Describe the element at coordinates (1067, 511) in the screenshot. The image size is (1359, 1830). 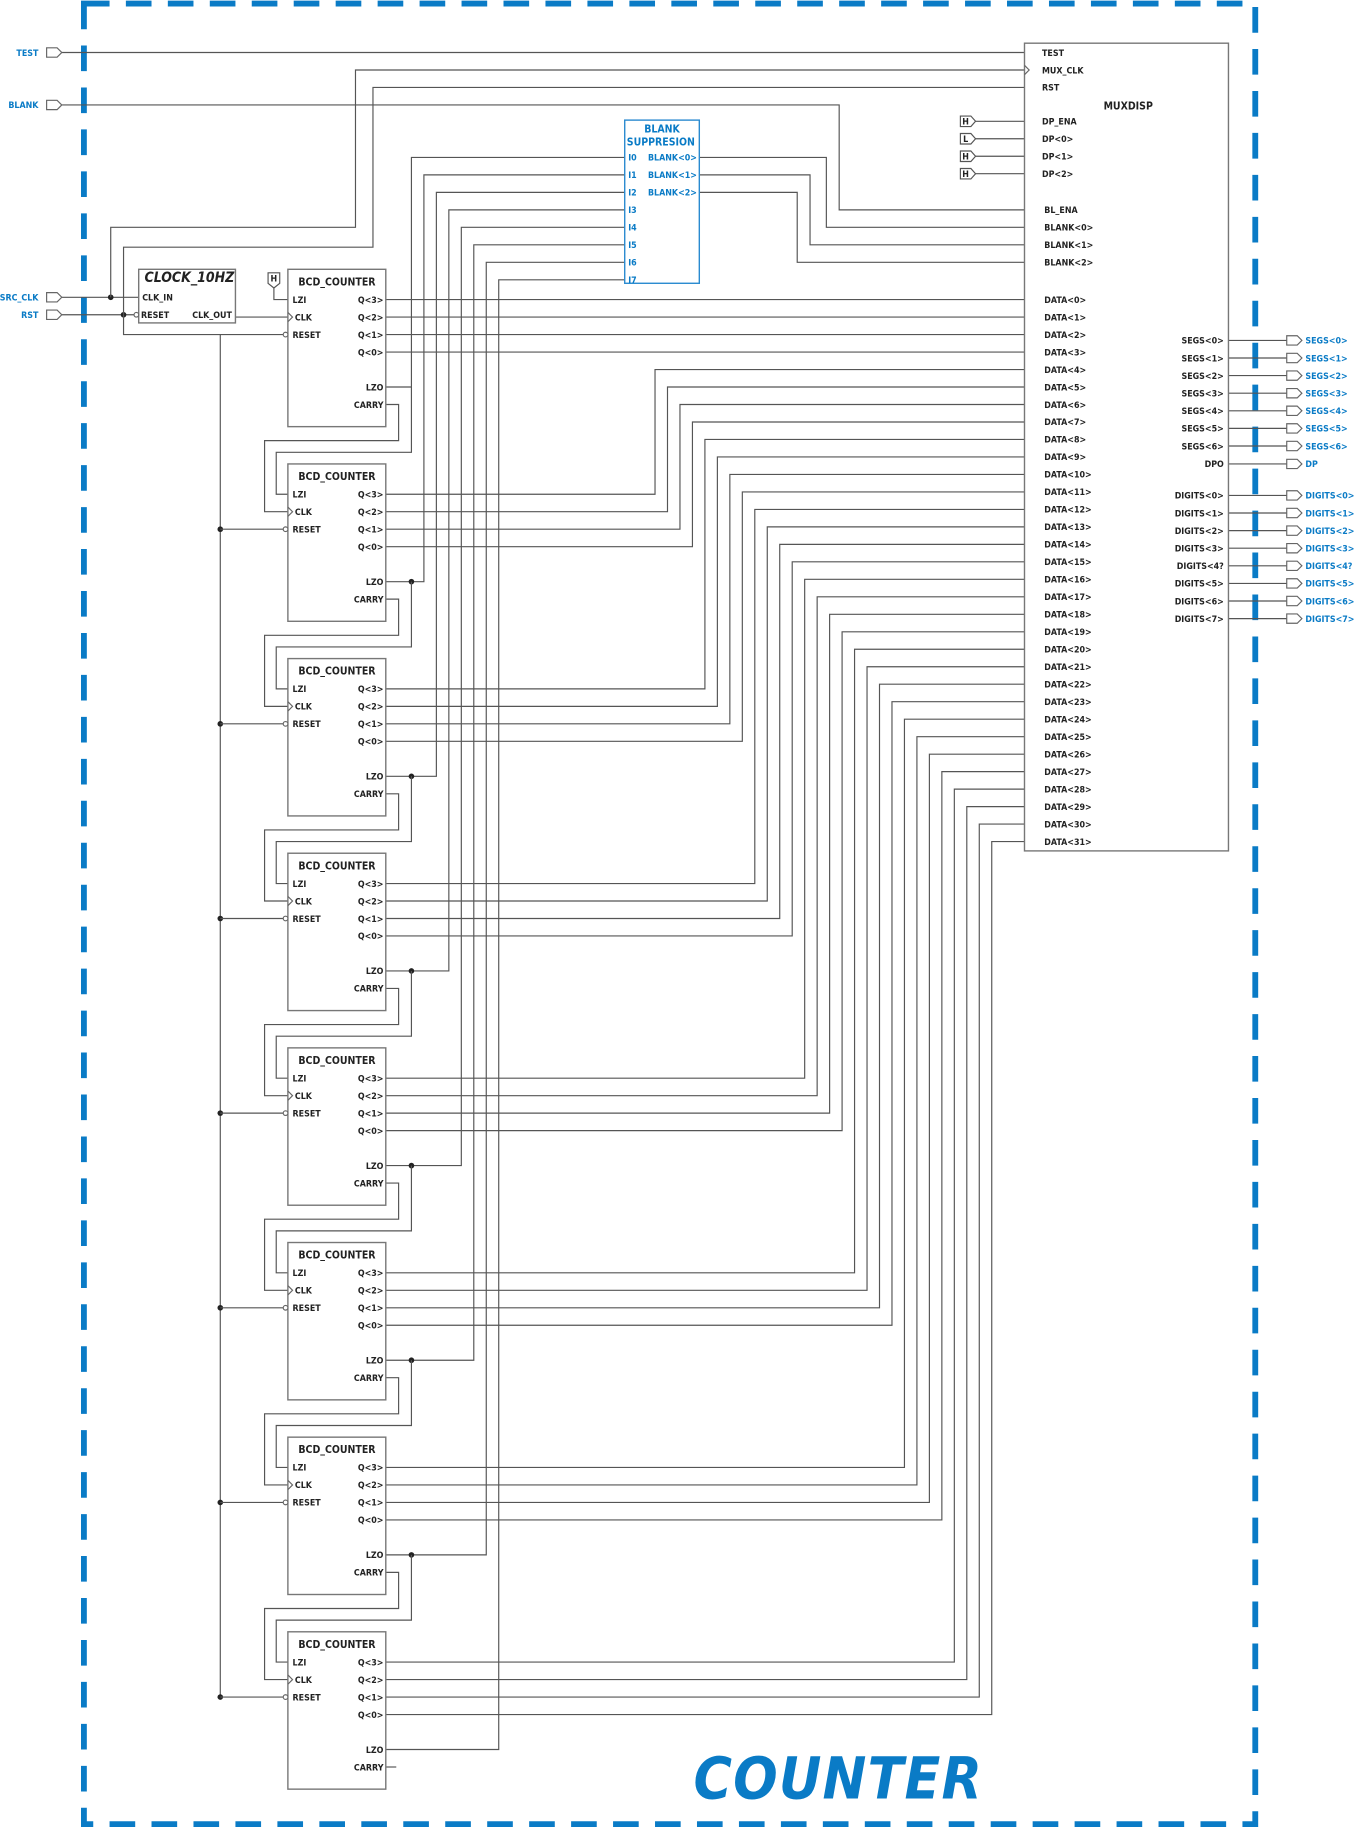
I see `pin-label: DATA<12>` at that location.